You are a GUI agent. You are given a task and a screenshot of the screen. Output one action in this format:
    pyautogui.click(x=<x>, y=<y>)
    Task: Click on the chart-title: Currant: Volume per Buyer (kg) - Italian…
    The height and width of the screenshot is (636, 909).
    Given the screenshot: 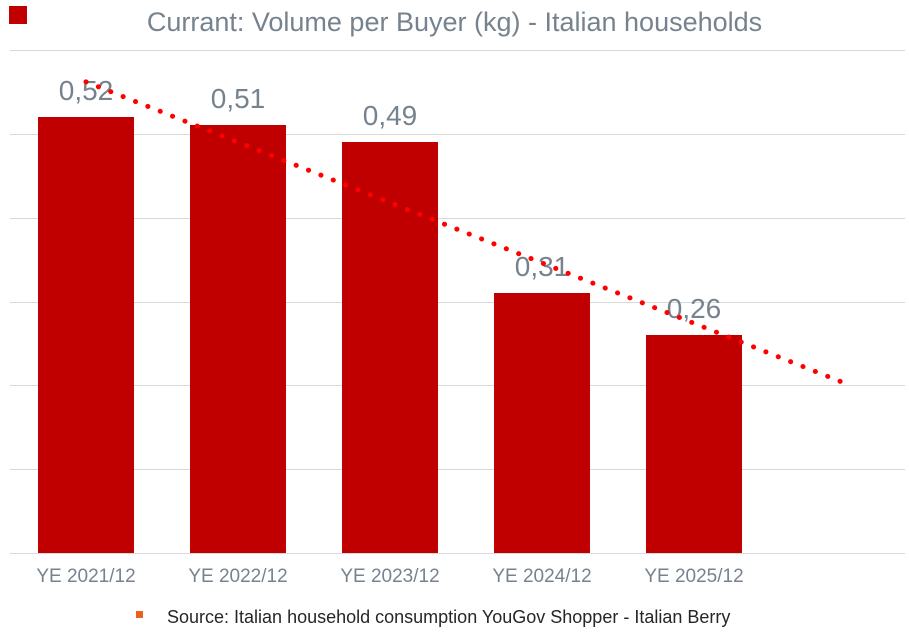 What is the action you would take?
    pyautogui.click(x=454, y=22)
    